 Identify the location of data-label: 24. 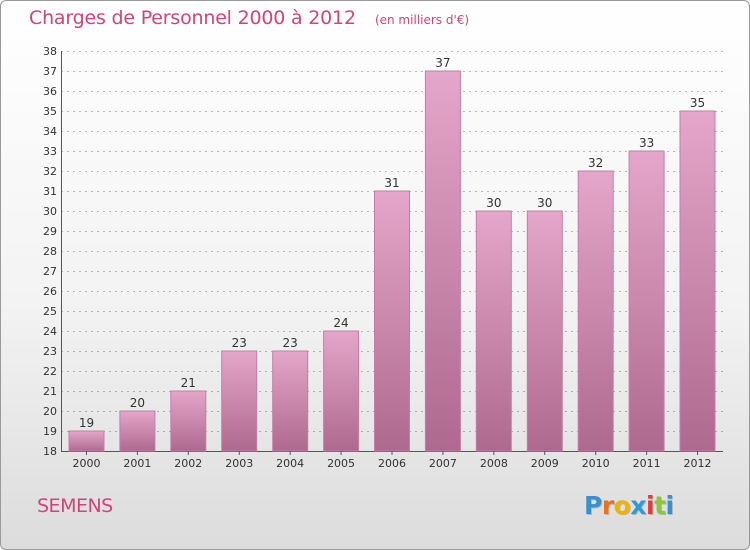
(340, 323).